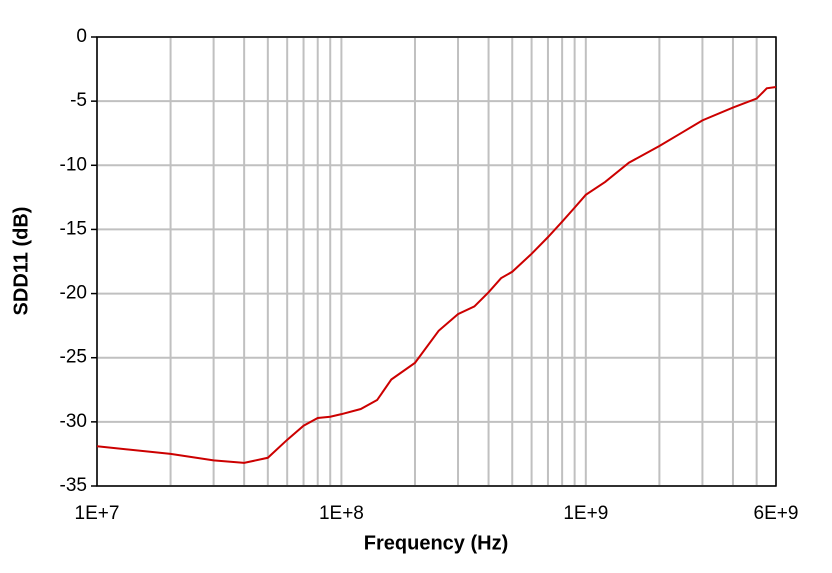 Image resolution: width=832 pixels, height=573 pixels. What do you see at coordinates (73, 164) in the screenshot?
I see `y-tick-label: -10` at bounding box center [73, 164].